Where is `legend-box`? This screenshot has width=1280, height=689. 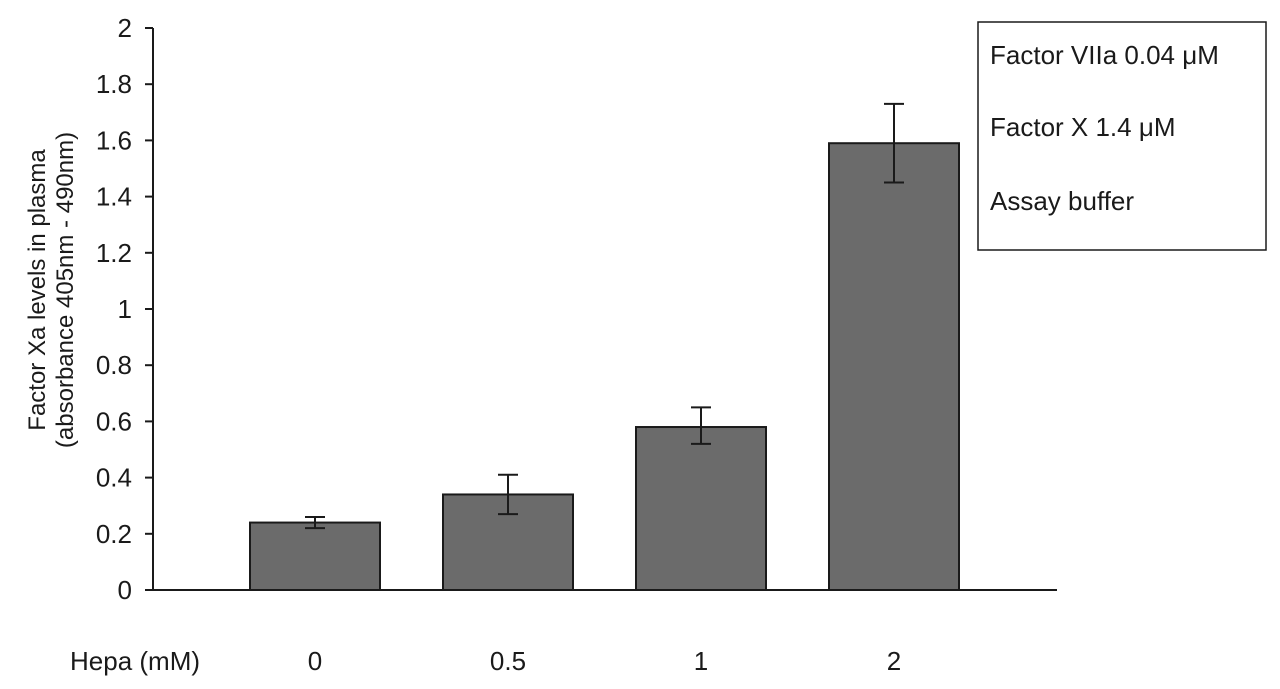 legend-box is located at coordinates (1122, 136).